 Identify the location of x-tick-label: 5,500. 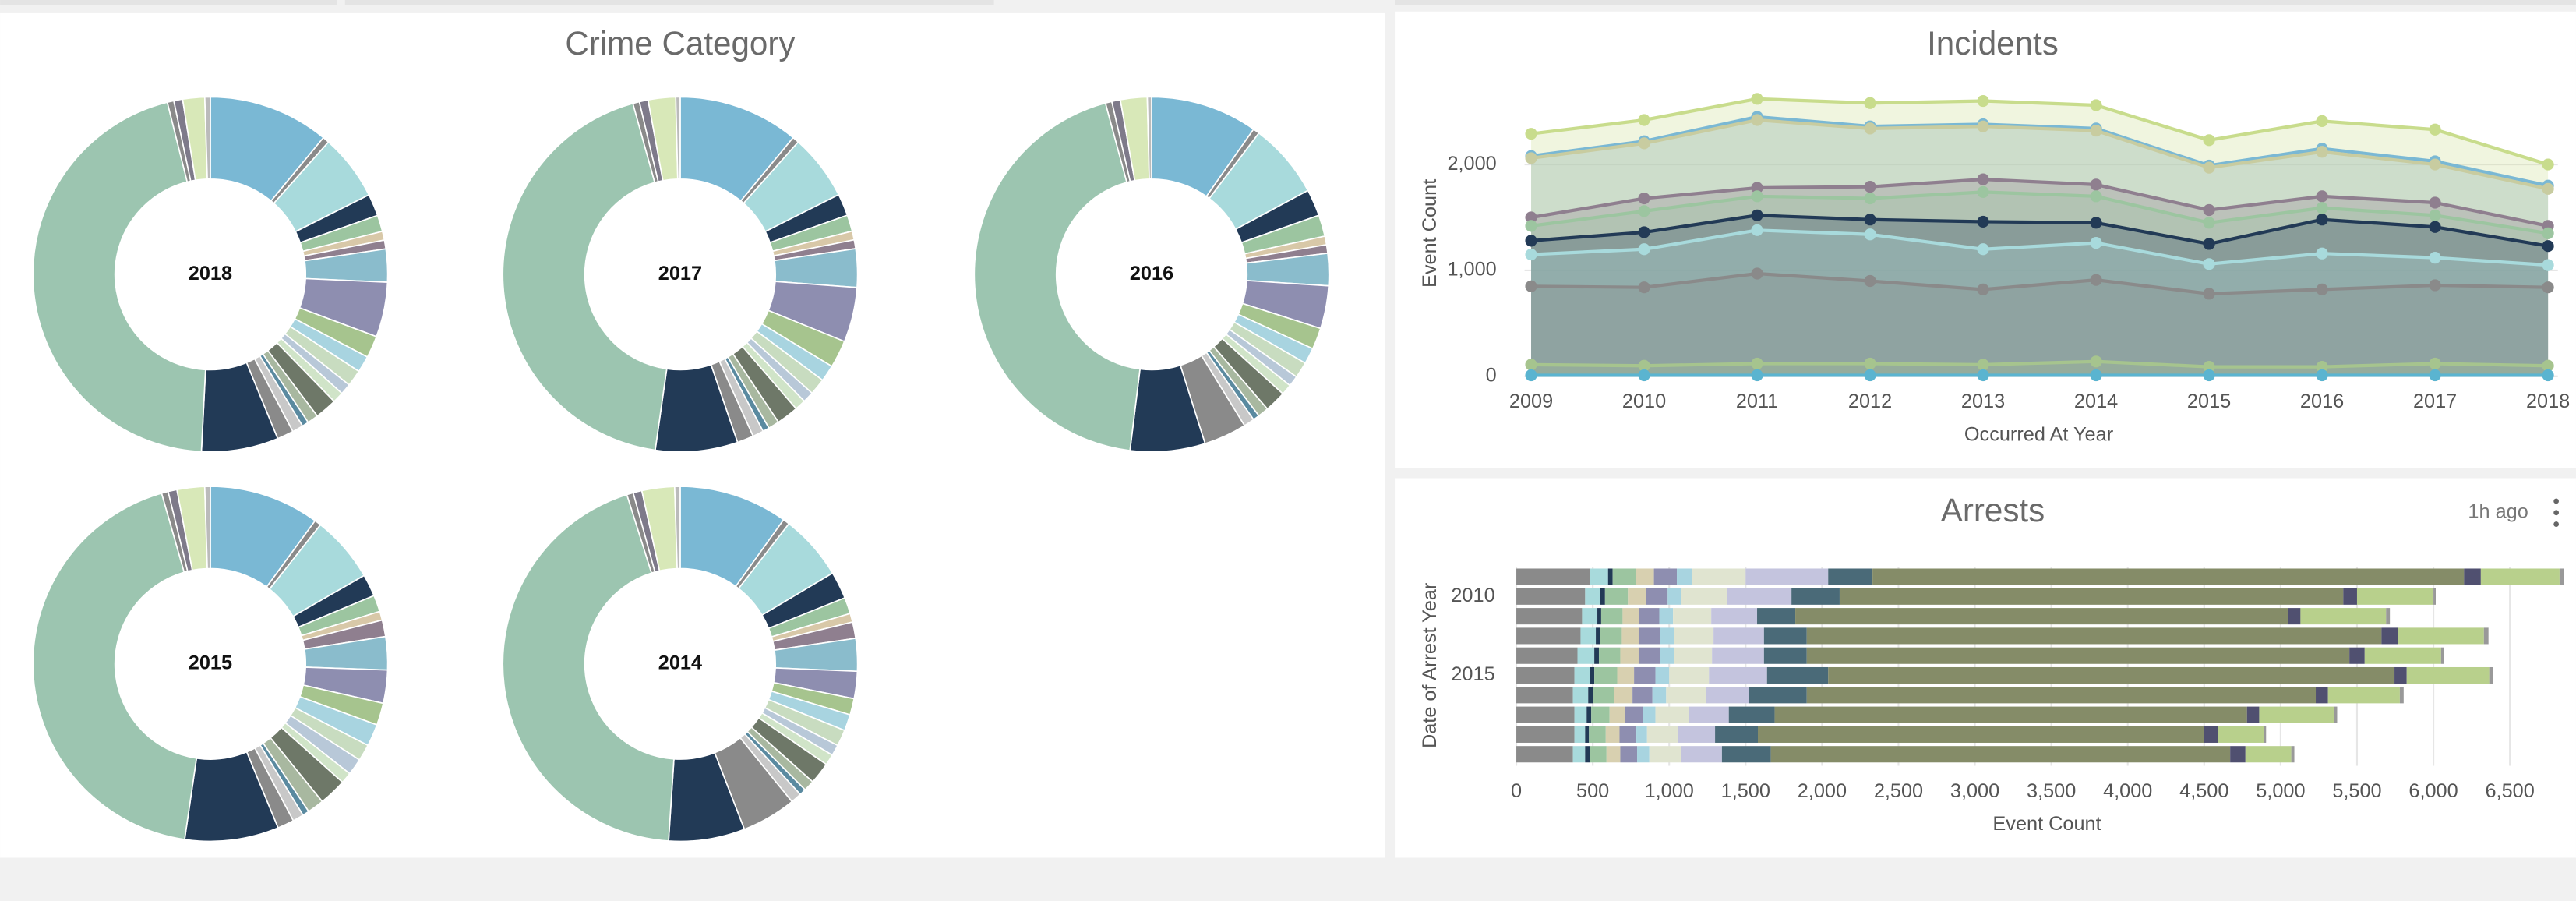
(2356, 791).